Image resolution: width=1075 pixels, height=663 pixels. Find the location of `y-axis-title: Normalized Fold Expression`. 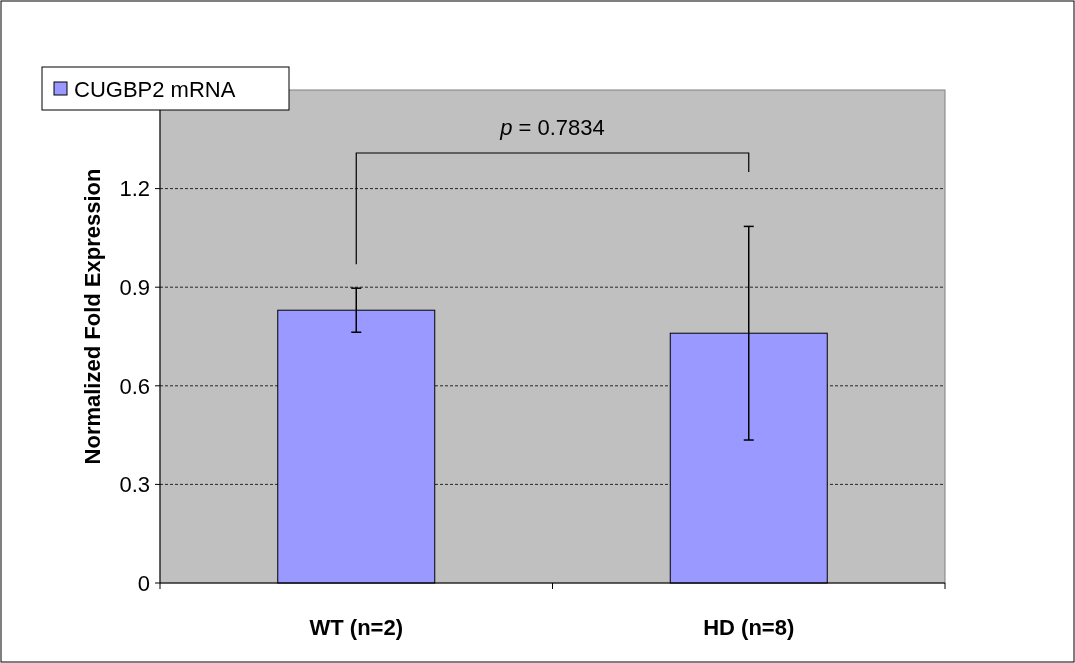

y-axis-title: Normalized Fold Expression is located at coordinates (92, 316).